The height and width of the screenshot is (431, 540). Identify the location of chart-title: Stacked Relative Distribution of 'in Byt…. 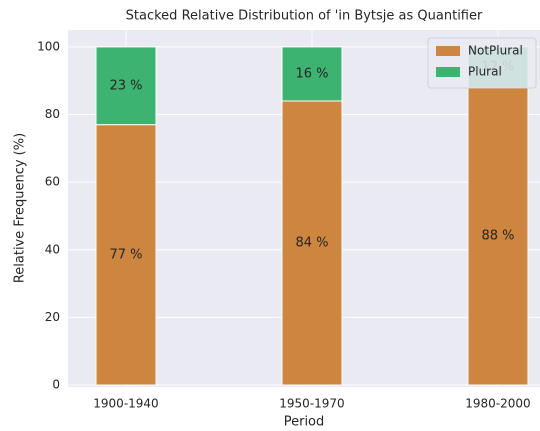
(304, 16).